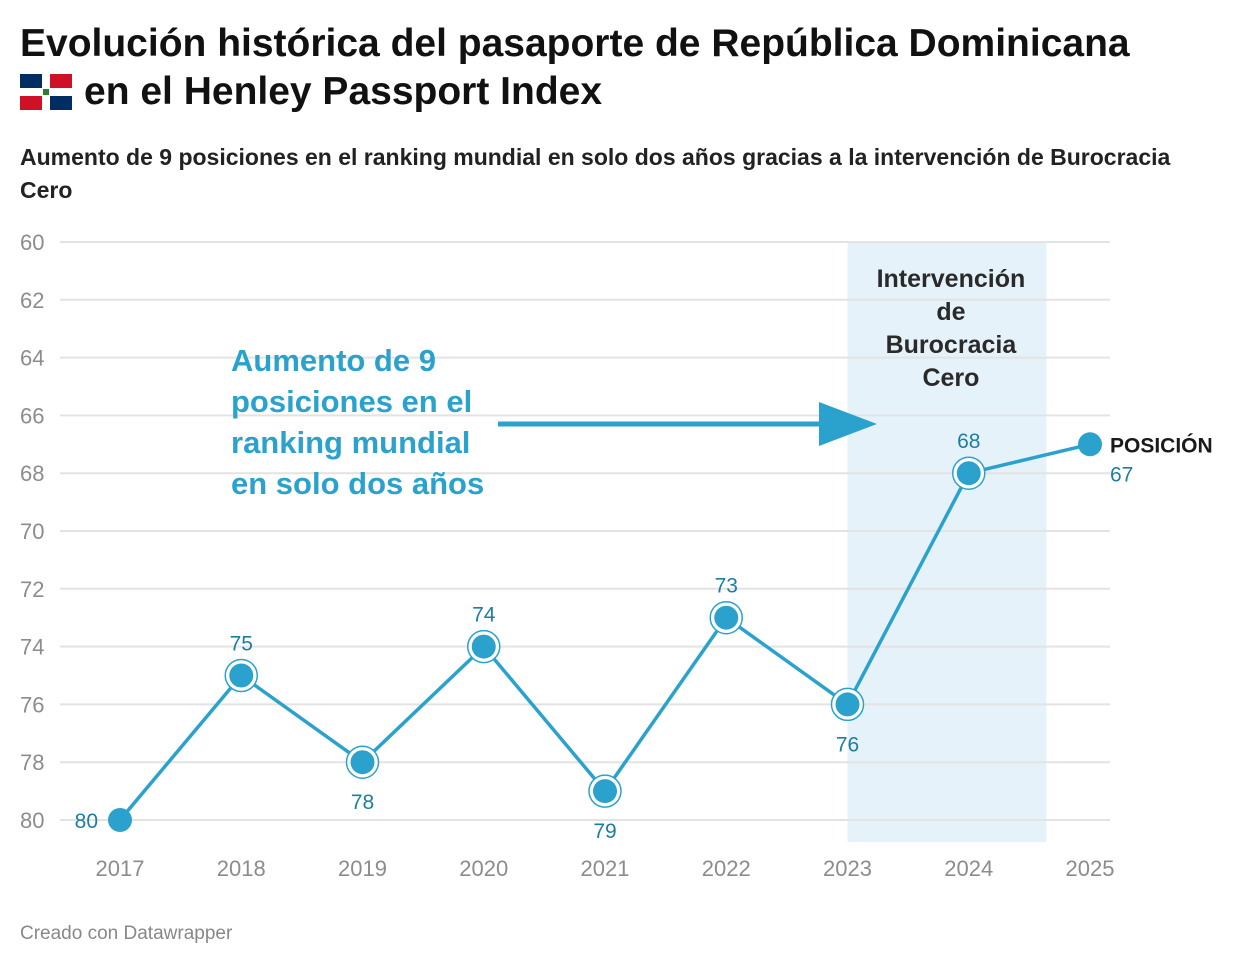  I want to click on band-label-line: de, so click(950, 312).